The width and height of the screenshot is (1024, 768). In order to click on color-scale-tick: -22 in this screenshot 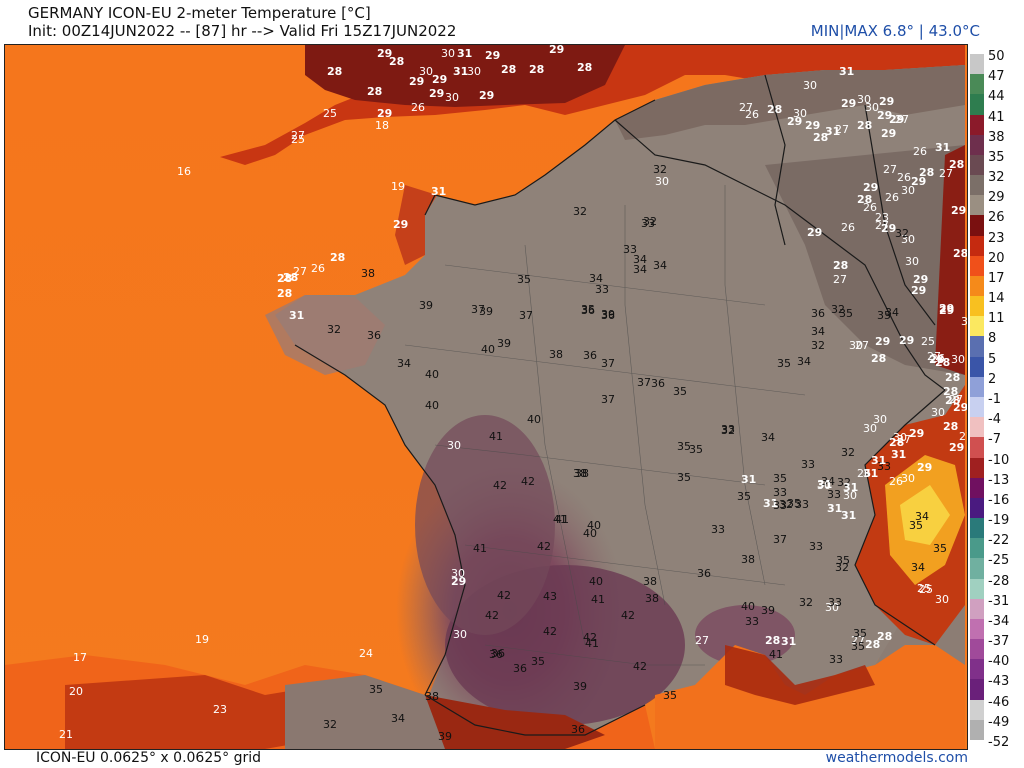, I will do `click(999, 541)`.